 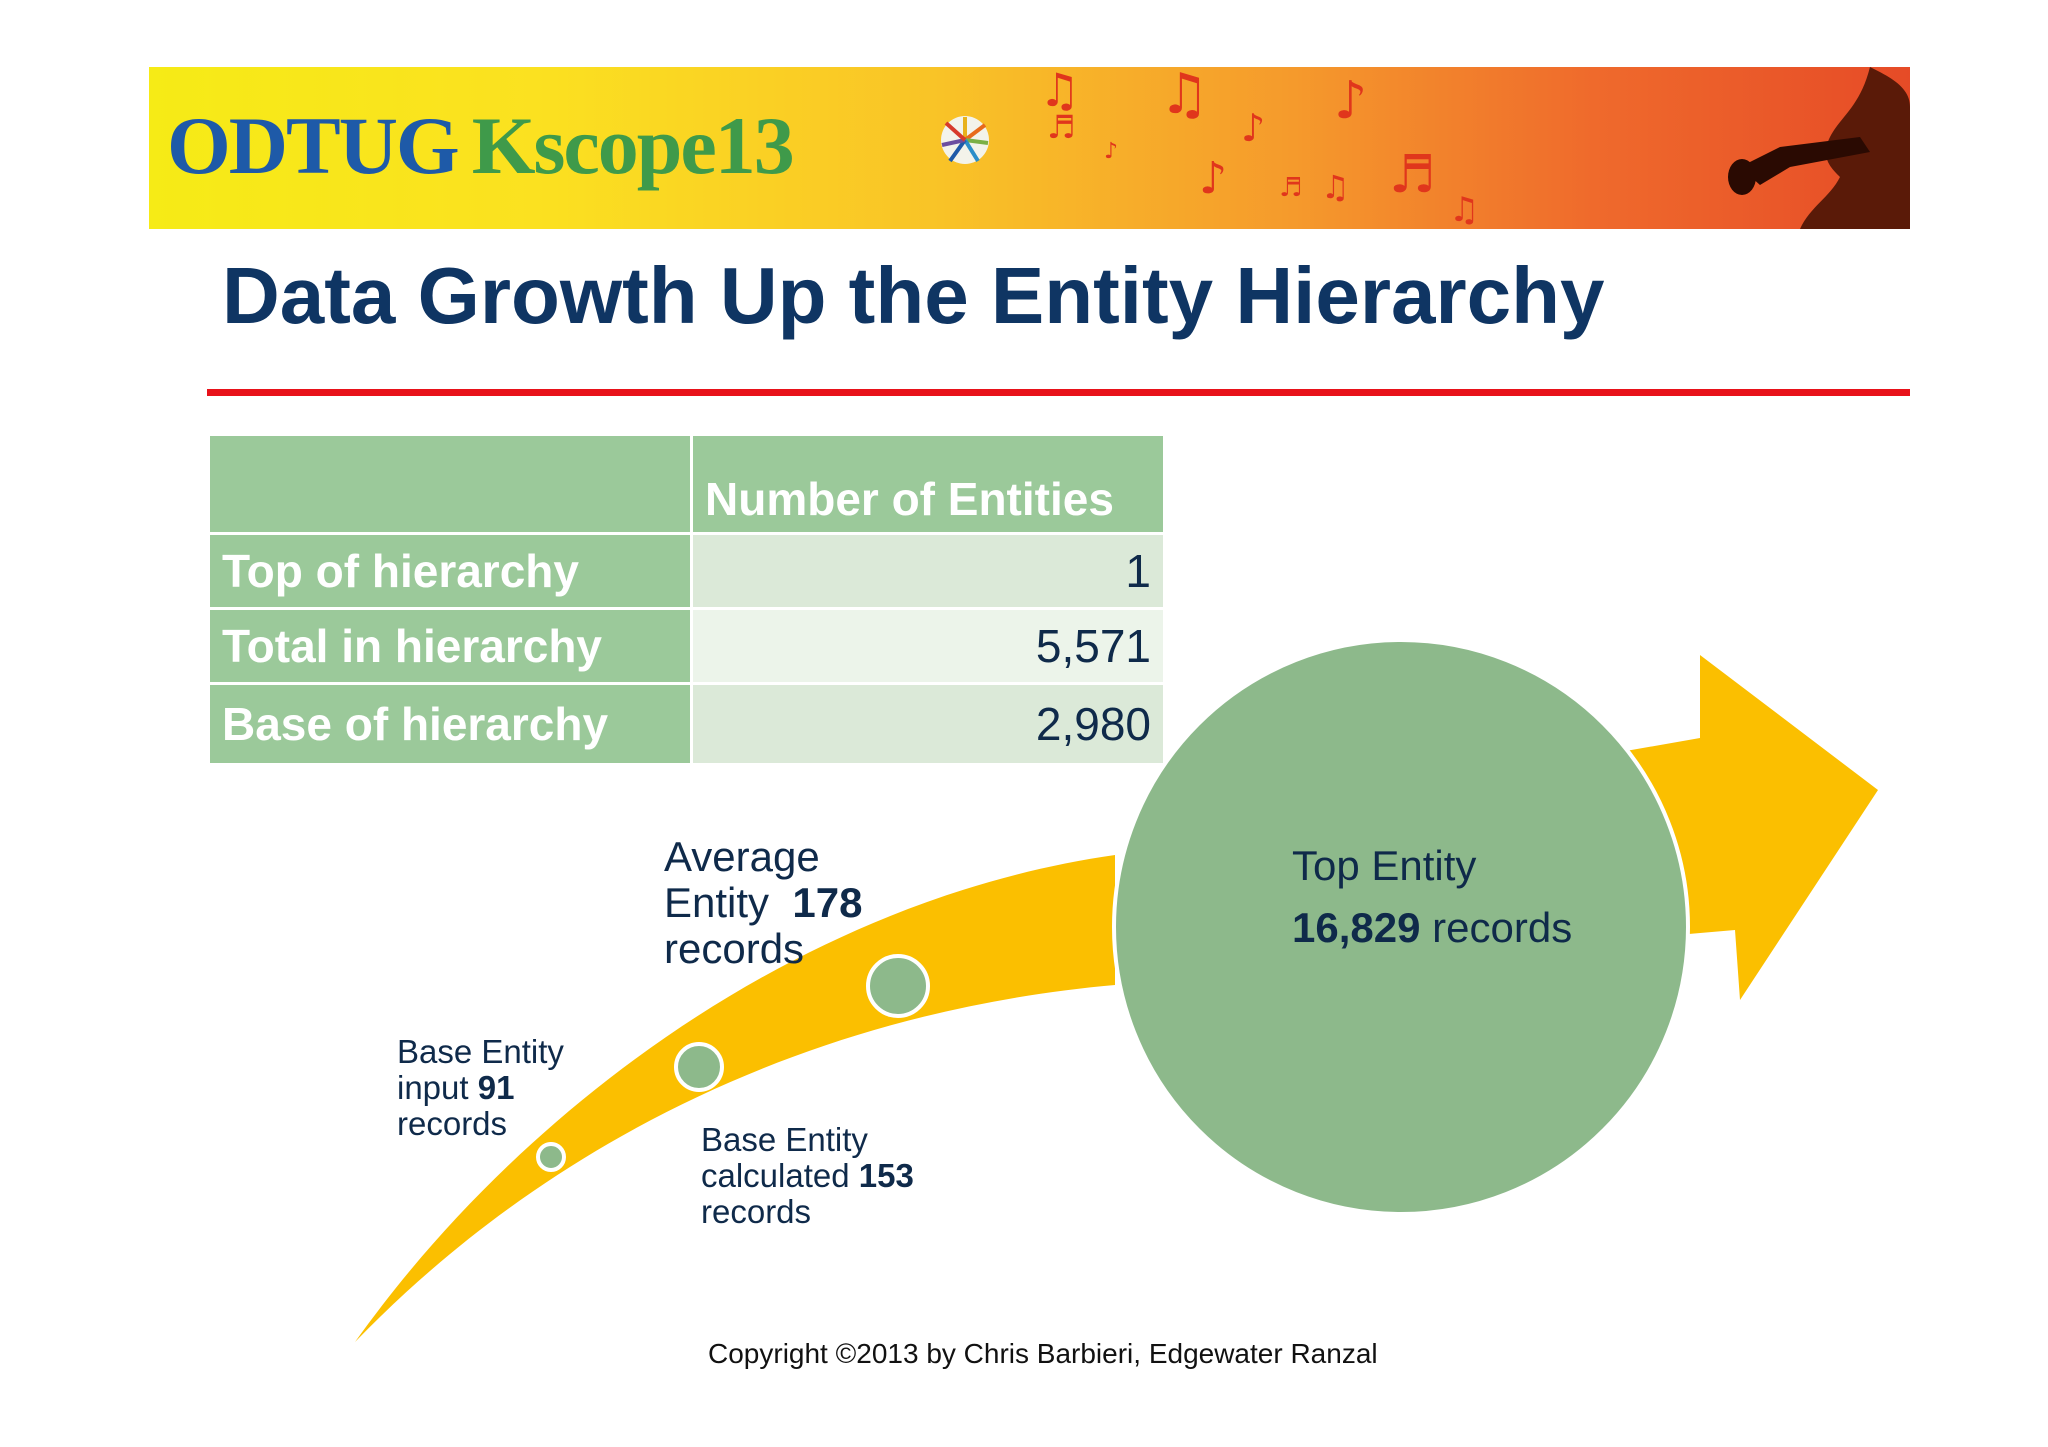 I want to click on kscope-logo: ODTUG Kscope13, so click(x=481, y=145).